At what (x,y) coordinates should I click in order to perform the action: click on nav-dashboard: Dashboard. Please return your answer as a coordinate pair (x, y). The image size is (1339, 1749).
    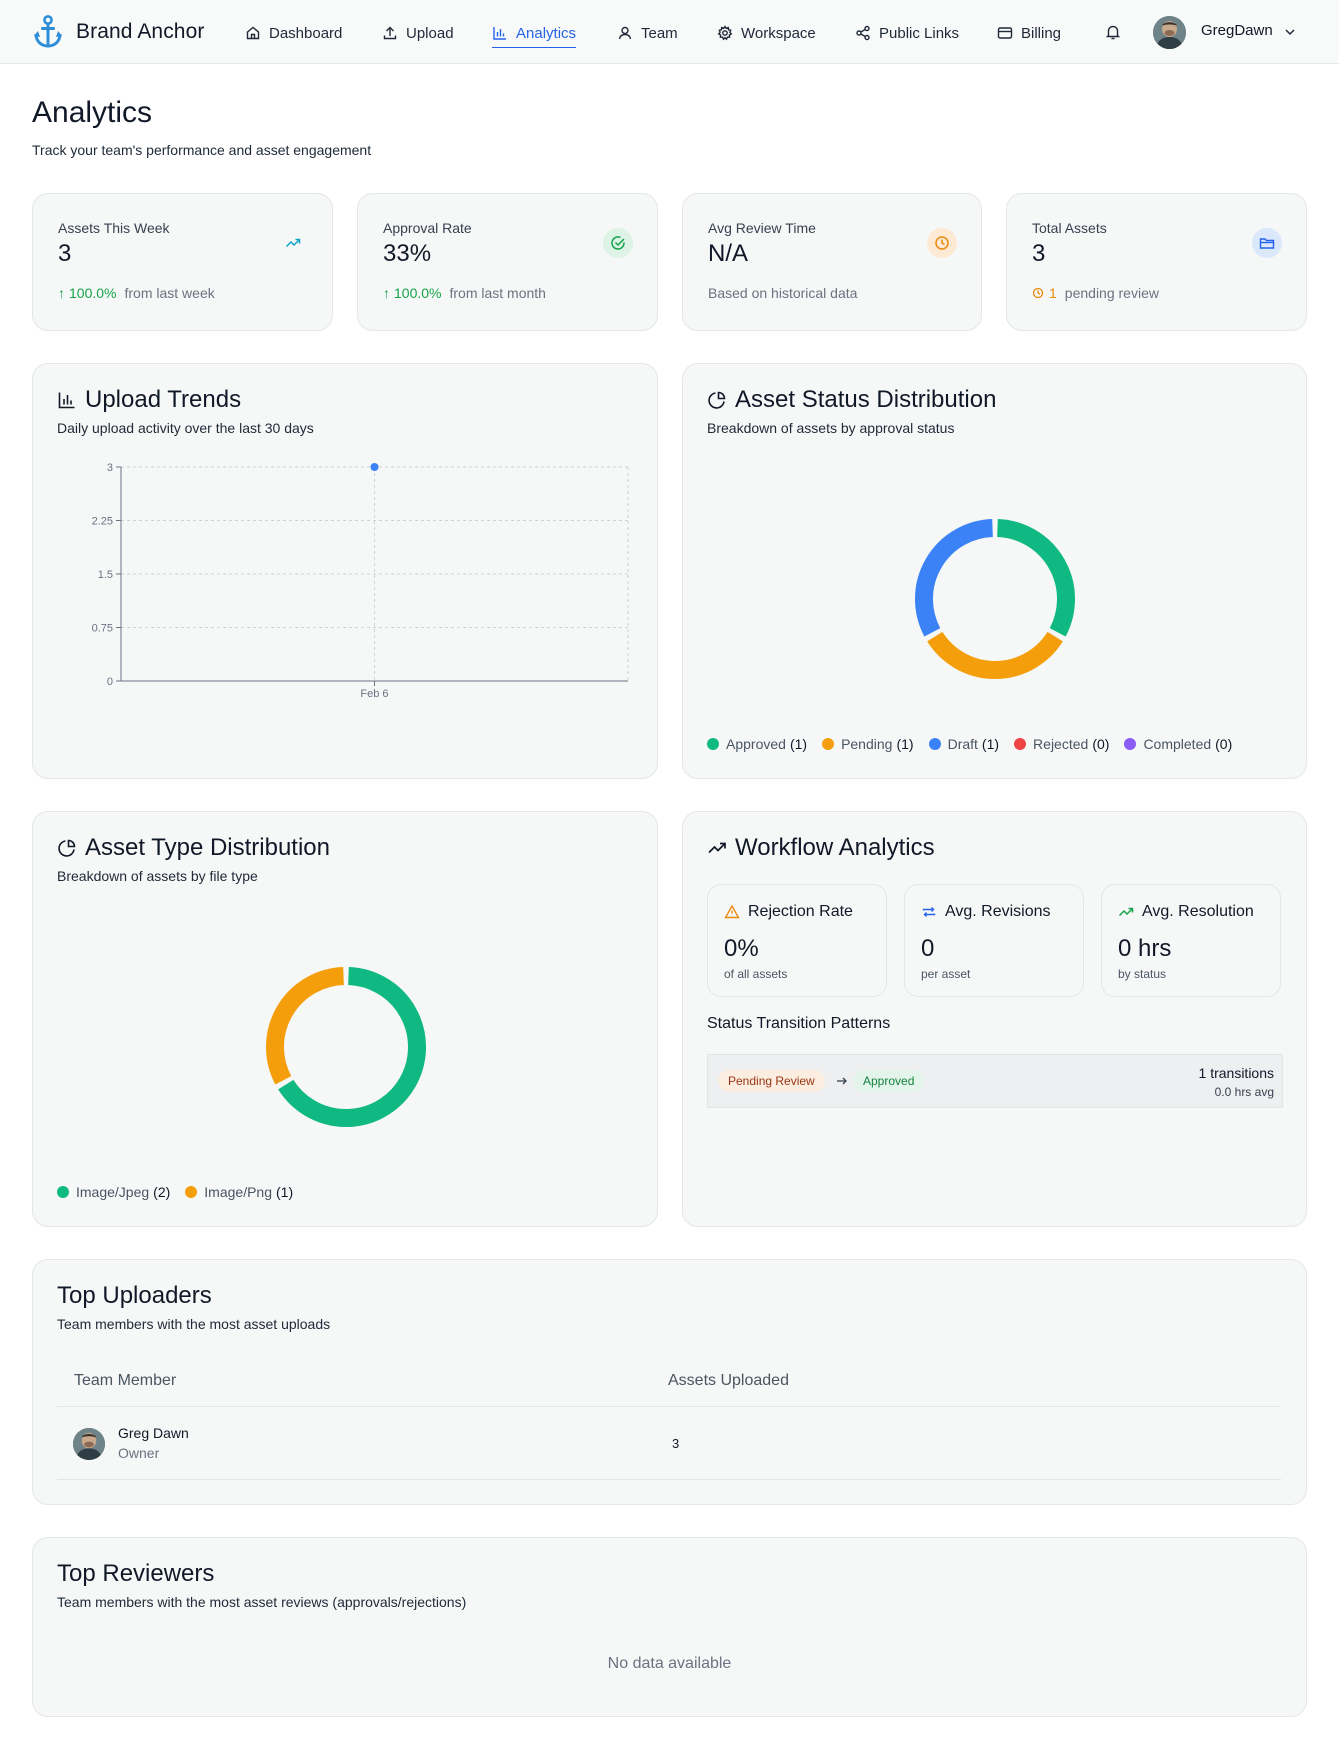
    Looking at the image, I should click on (293, 33).